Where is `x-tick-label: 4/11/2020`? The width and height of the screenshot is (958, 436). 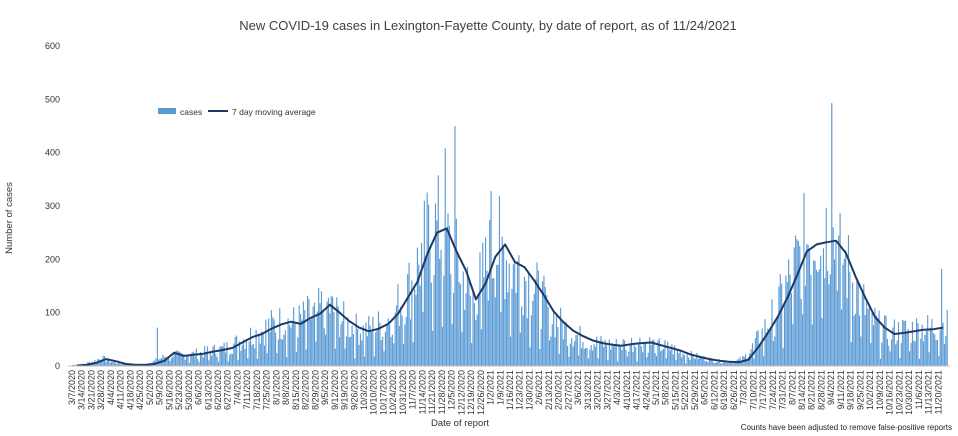 x-tick-label: 4/11/2020 is located at coordinates (121, 389).